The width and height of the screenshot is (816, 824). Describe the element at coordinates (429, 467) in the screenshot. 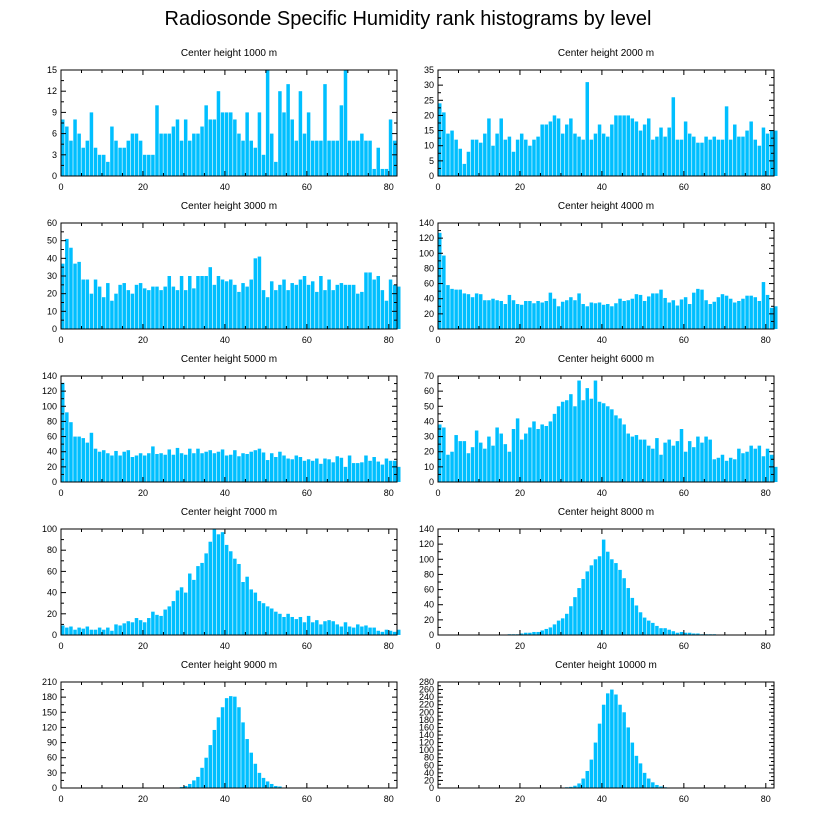

I see `y-tick-label: 10` at that location.